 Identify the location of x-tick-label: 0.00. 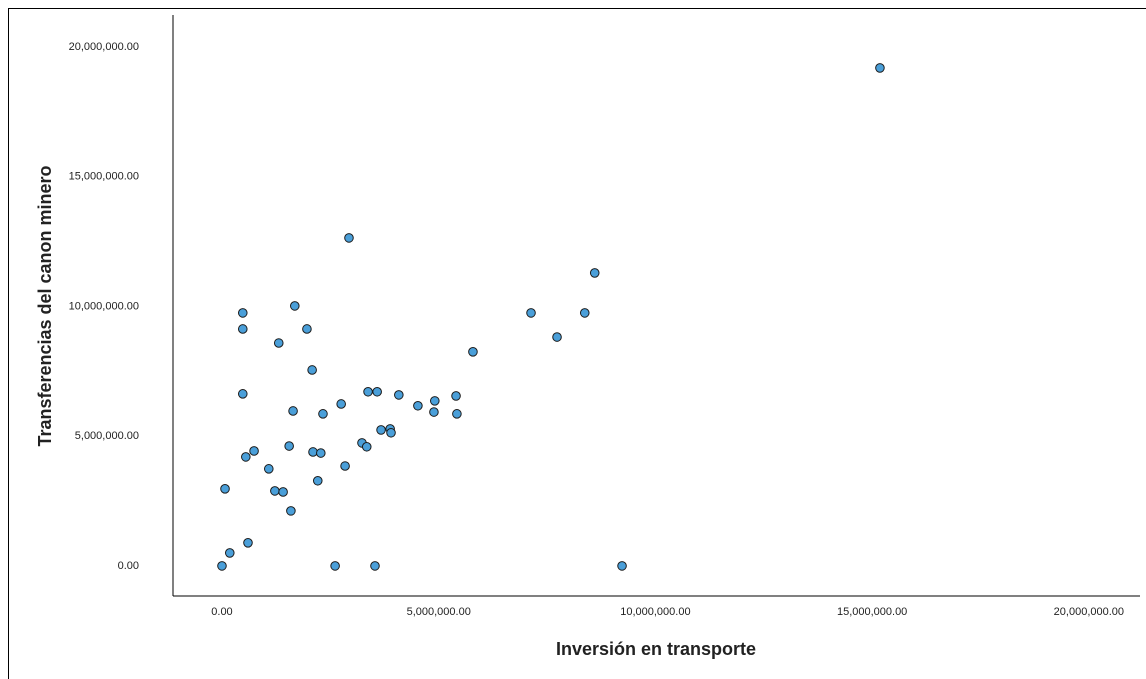
(221, 612).